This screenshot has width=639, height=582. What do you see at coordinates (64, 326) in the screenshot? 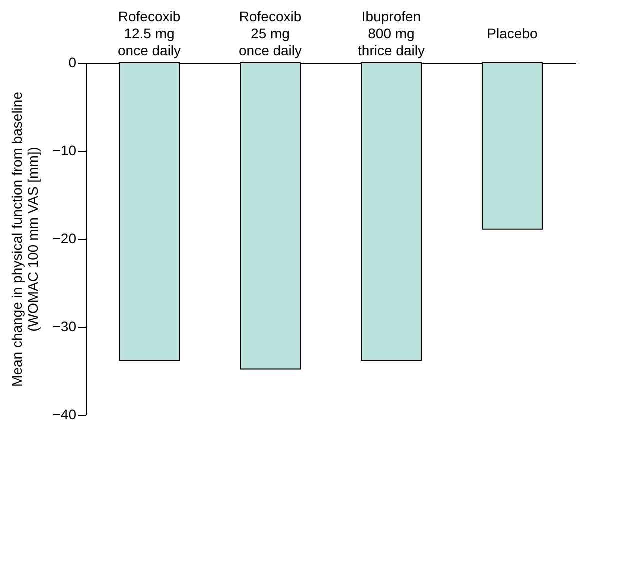
I see `y-tick-label: −30` at bounding box center [64, 326].